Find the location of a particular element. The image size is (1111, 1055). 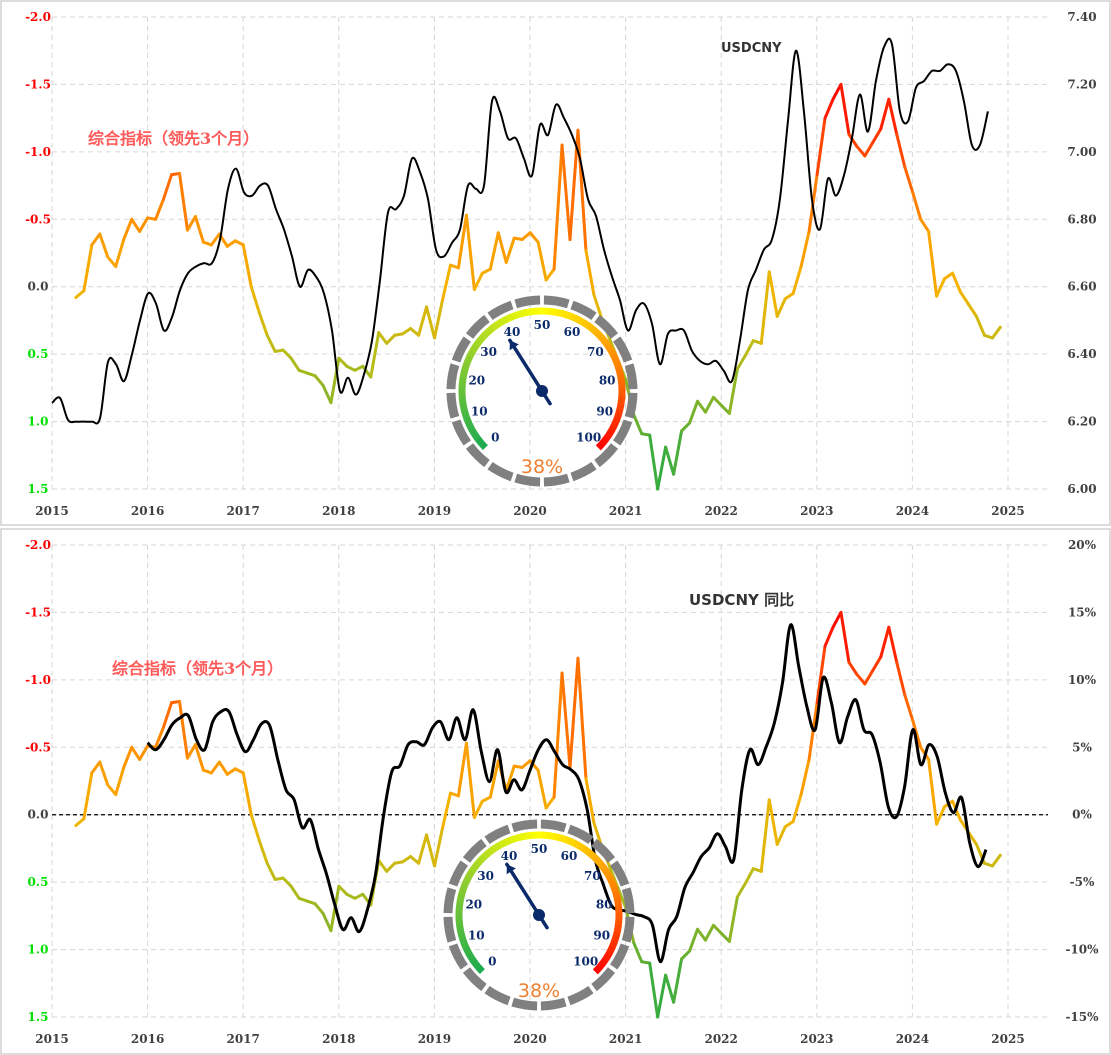

gauge-tick-label: 40 is located at coordinates (512, 332).